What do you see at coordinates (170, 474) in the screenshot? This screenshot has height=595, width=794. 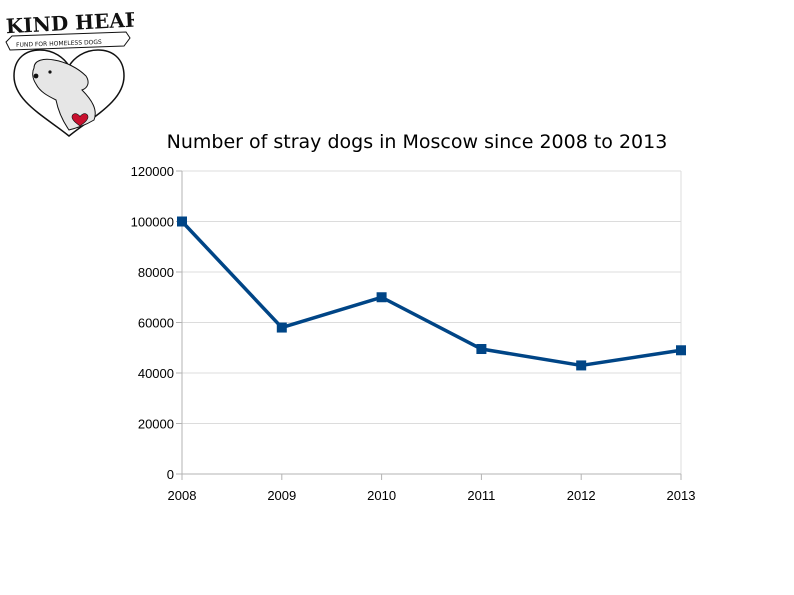 I see `y-tick-label: 0` at bounding box center [170, 474].